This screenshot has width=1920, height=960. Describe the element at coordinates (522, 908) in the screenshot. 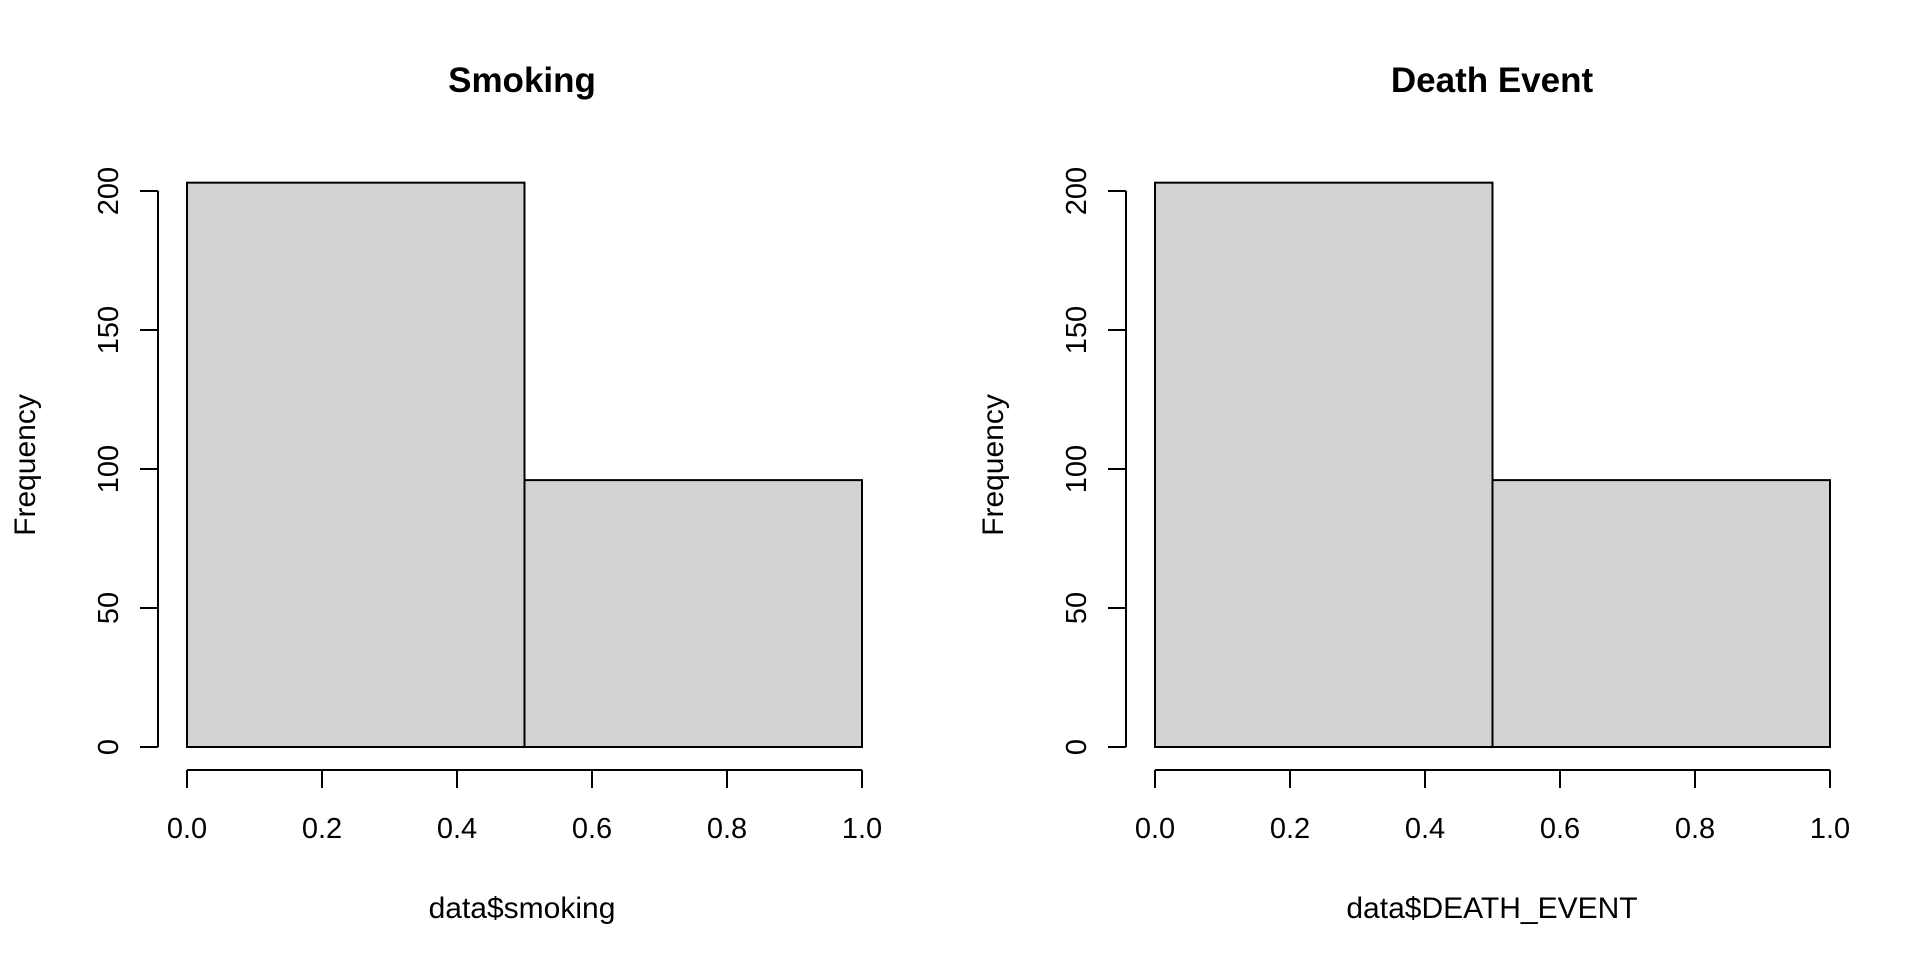

I see `x-axis-label: data$smoking` at that location.